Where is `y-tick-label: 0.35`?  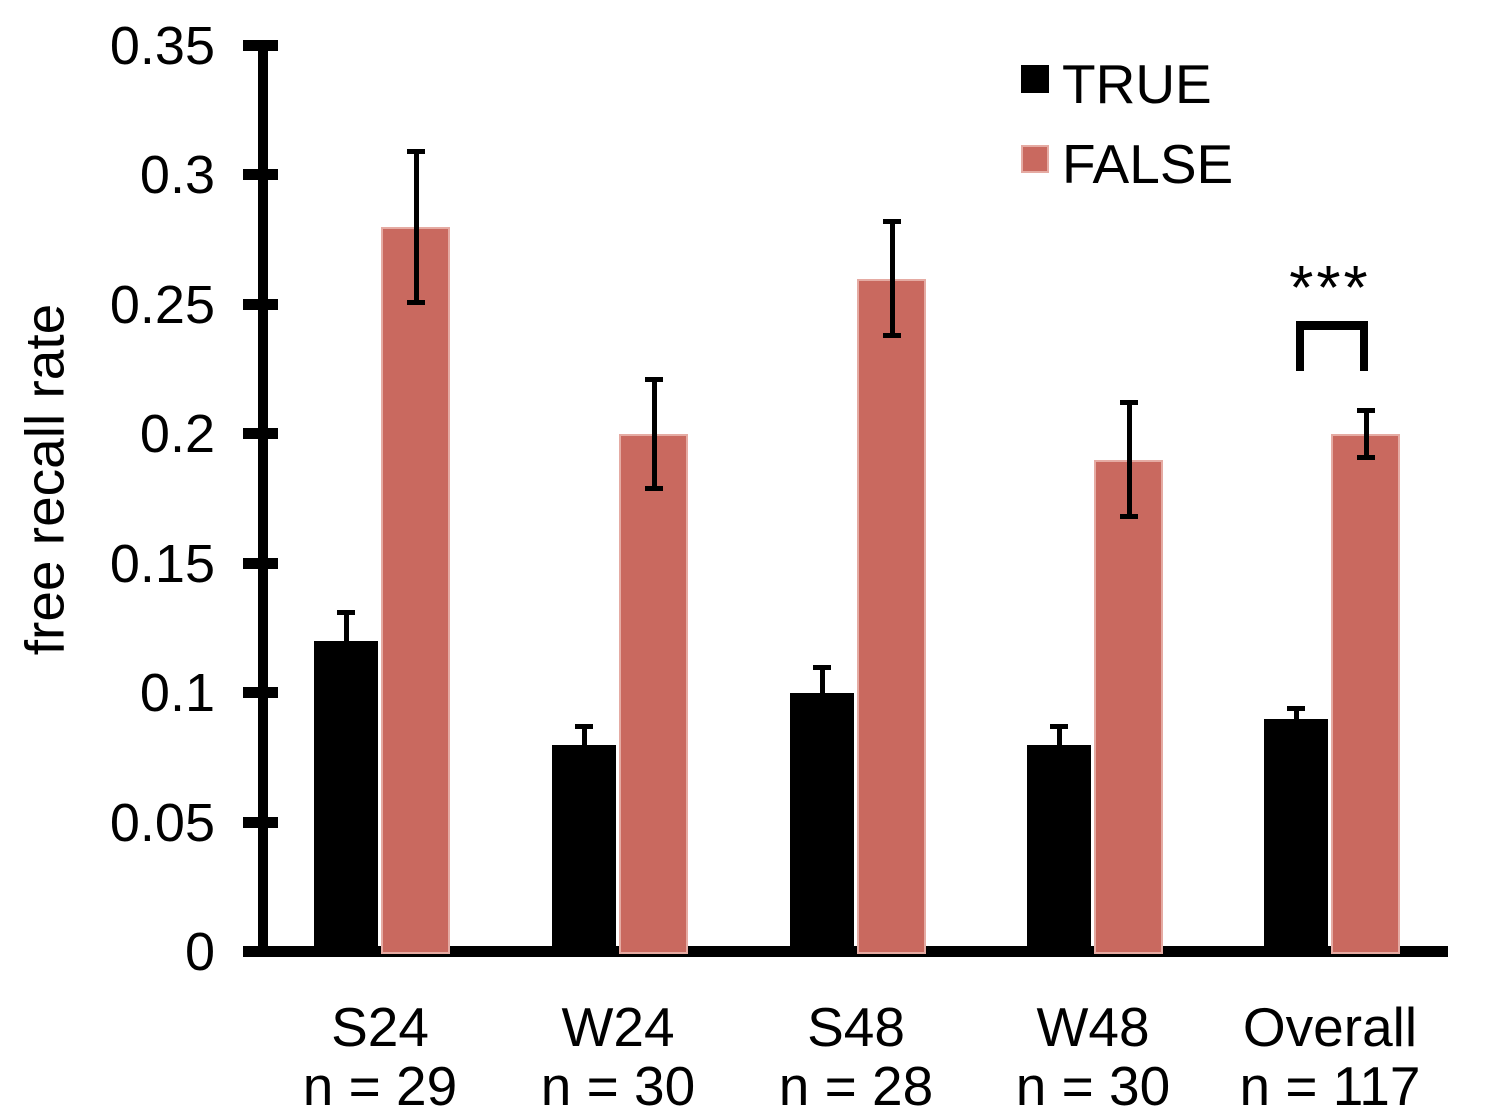 y-tick-label: 0.35 is located at coordinates (162, 45).